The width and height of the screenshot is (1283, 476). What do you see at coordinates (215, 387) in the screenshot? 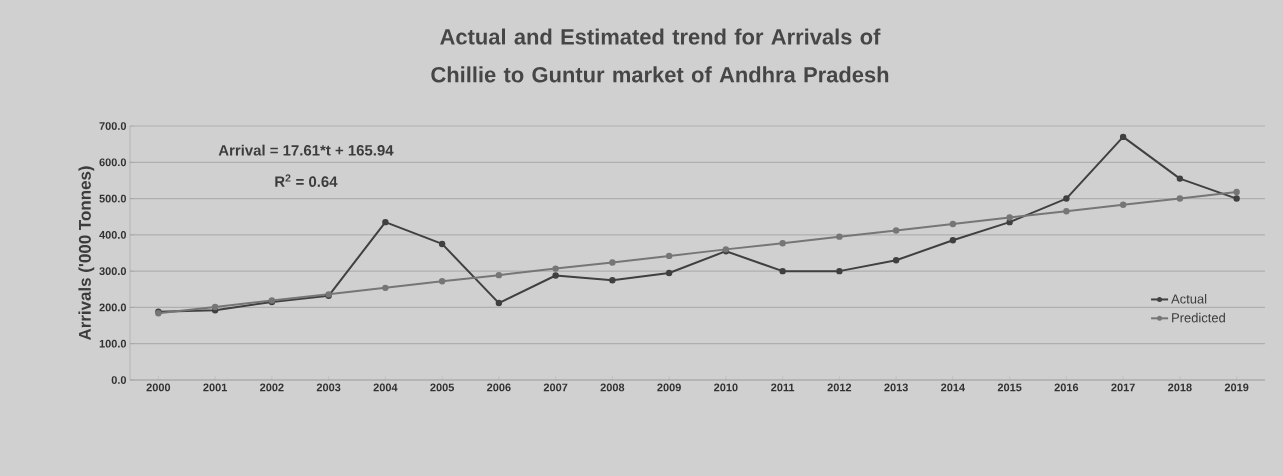
I see `x-tick-label: 2001` at bounding box center [215, 387].